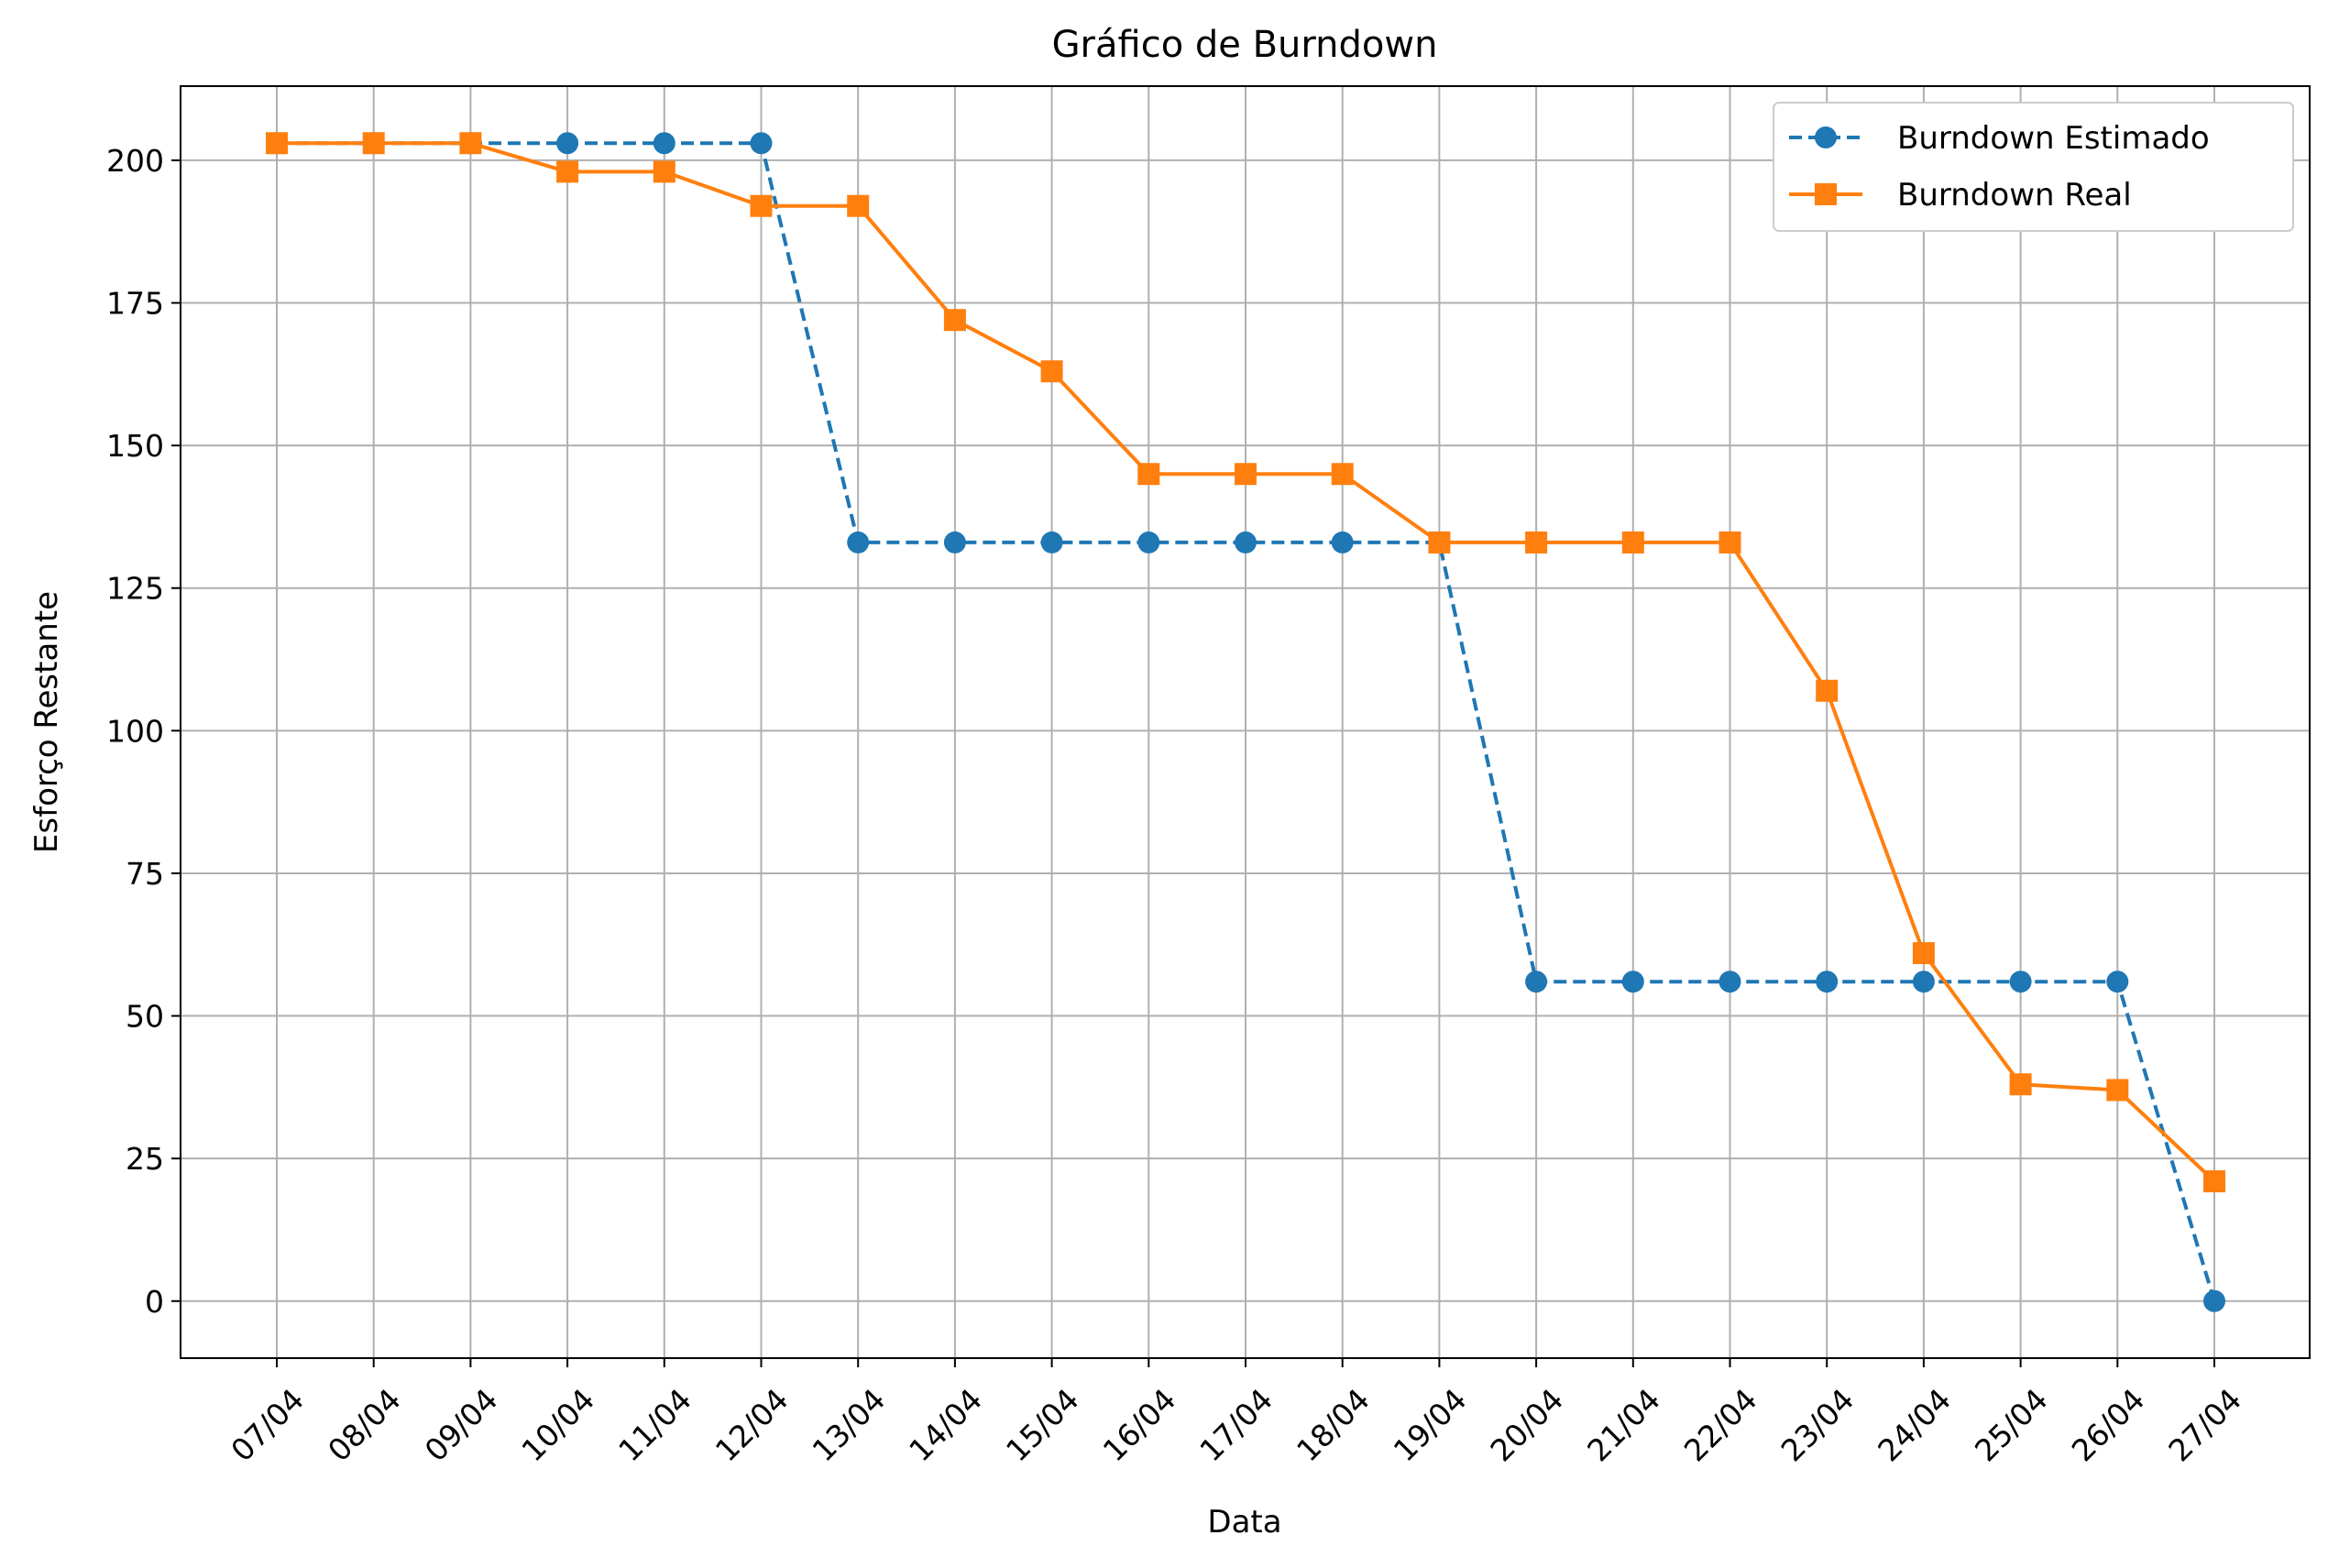 The image size is (2339, 1568). What do you see at coordinates (135, 304) in the screenshot?
I see `y-tick-label: 175` at bounding box center [135, 304].